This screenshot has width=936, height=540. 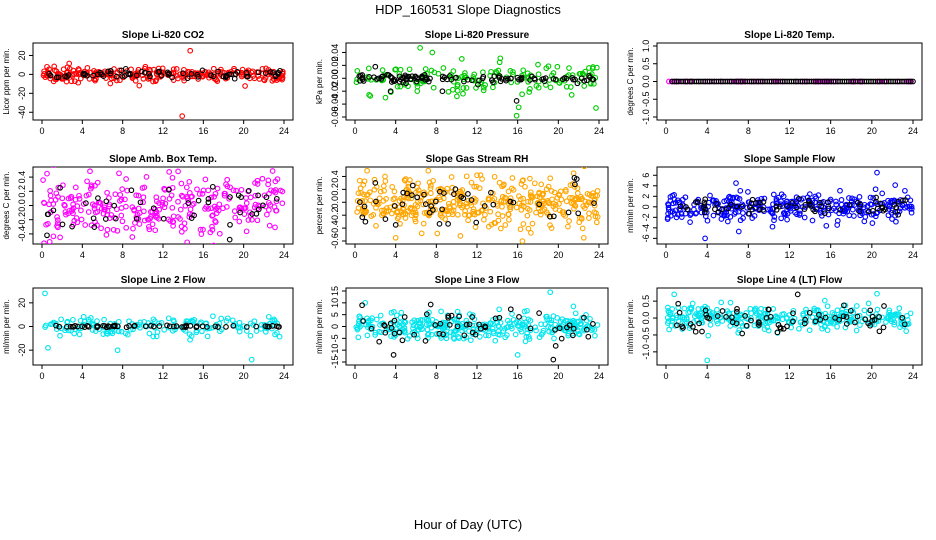 What do you see at coordinates (319, 326) in the screenshot?
I see `y-axis-label: ml/min per min.` at bounding box center [319, 326].